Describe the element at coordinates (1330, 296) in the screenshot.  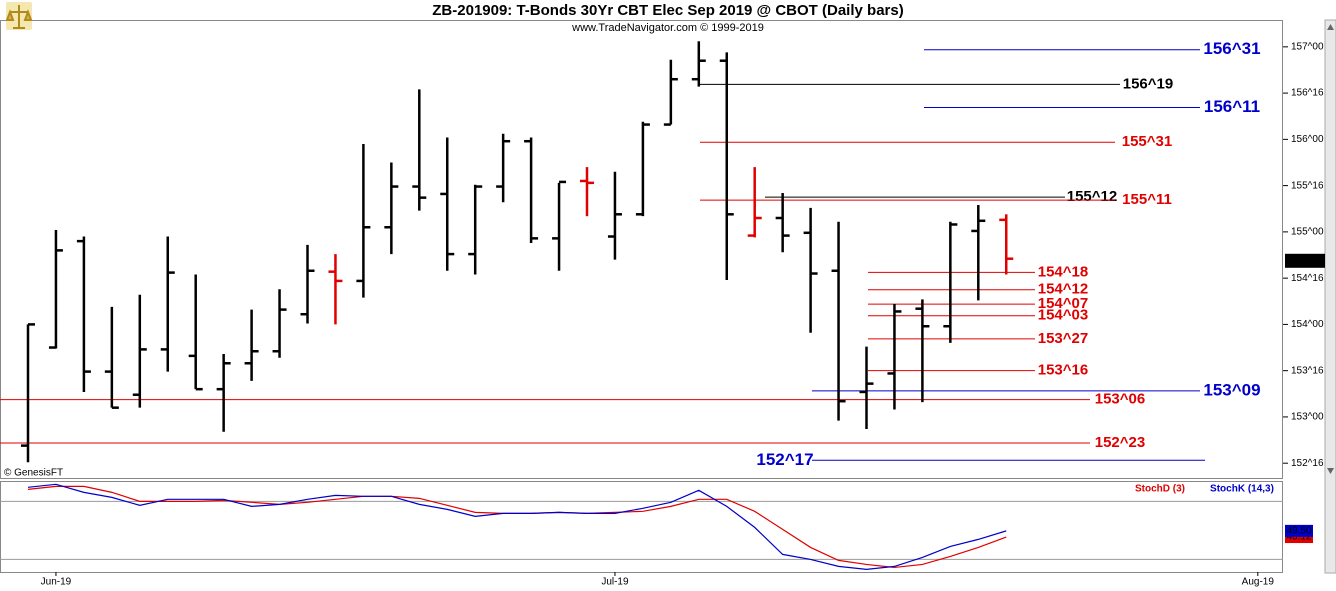
I see `scrollbar` at that location.